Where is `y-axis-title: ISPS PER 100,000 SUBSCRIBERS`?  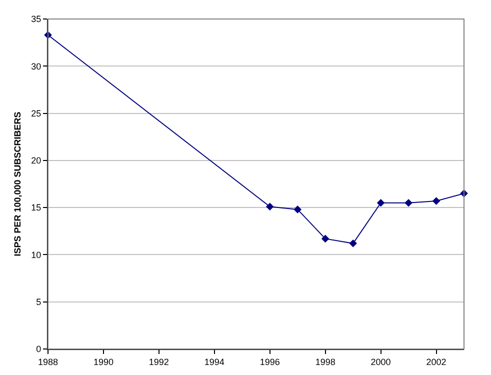 y-axis-title: ISPS PER 100,000 SUBSCRIBERS is located at coordinates (17, 184).